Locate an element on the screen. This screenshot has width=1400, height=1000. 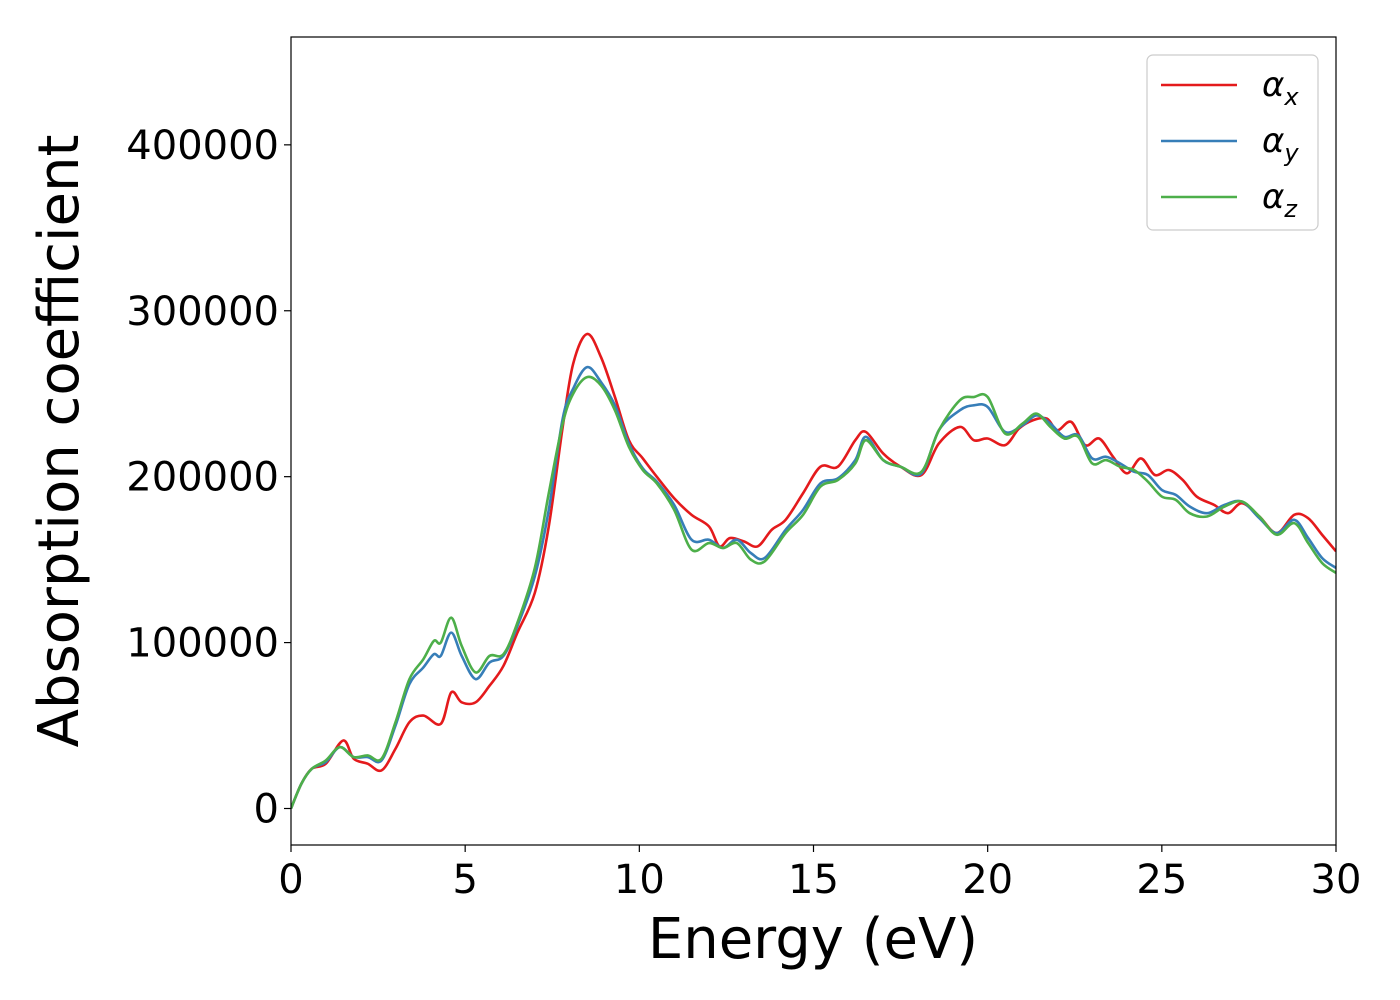
y-tick-label: 200000 is located at coordinates (202, 478).